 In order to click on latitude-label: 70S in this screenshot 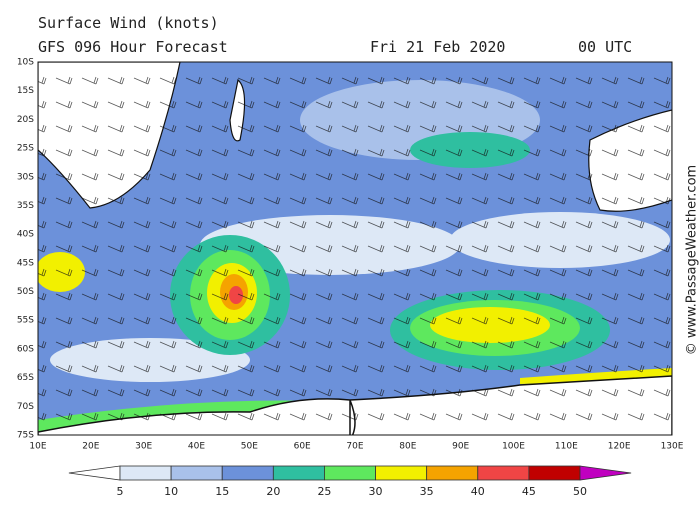, I will do `click(25, 407)`.